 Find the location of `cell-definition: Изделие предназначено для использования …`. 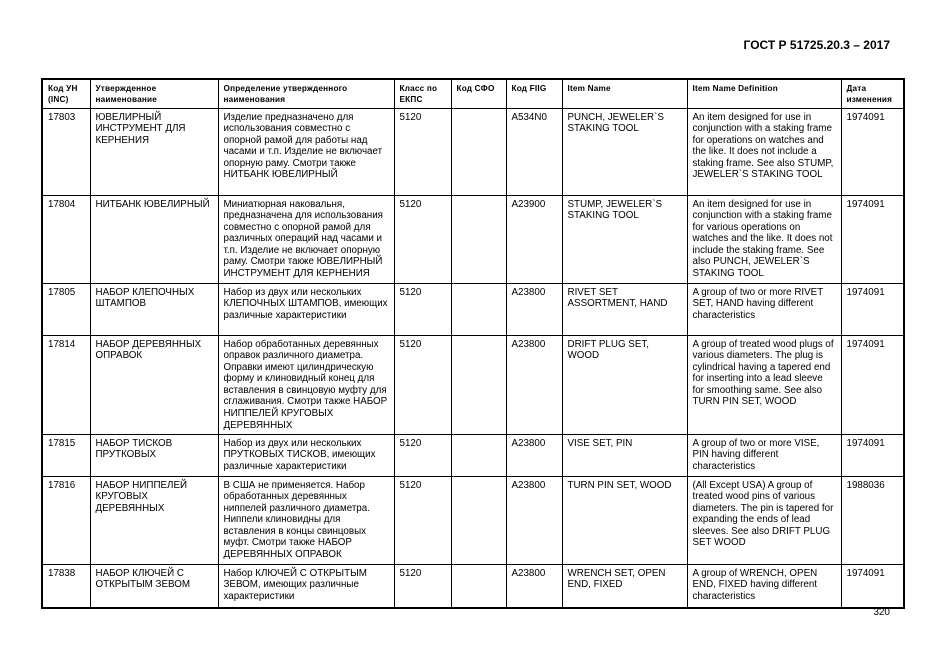

cell-definition: Изделие предназначено для использования … is located at coordinates (306, 151).